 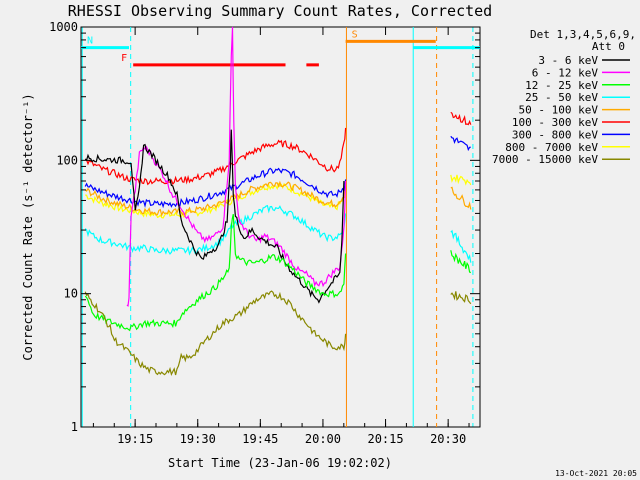 I want to click on series-line-3-6-kev, so click(x=214, y=216).